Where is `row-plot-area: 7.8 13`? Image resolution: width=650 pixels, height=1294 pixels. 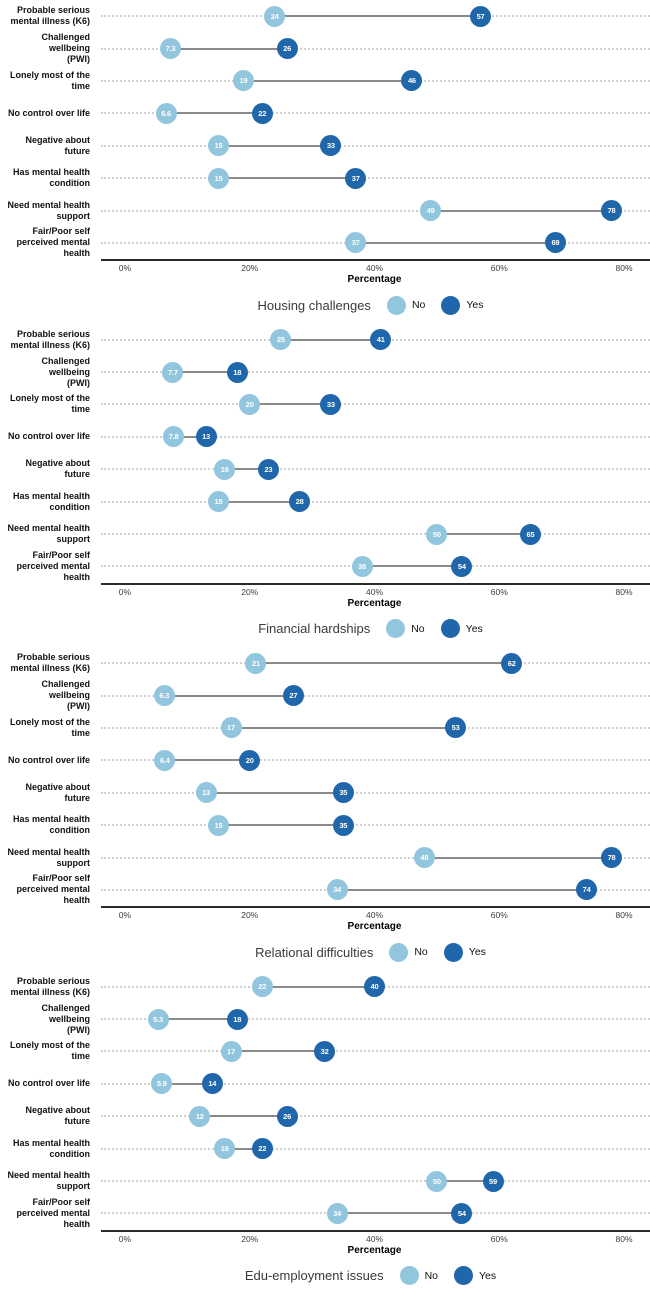
row-plot-area: 7.8 13 is located at coordinates (375, 437).